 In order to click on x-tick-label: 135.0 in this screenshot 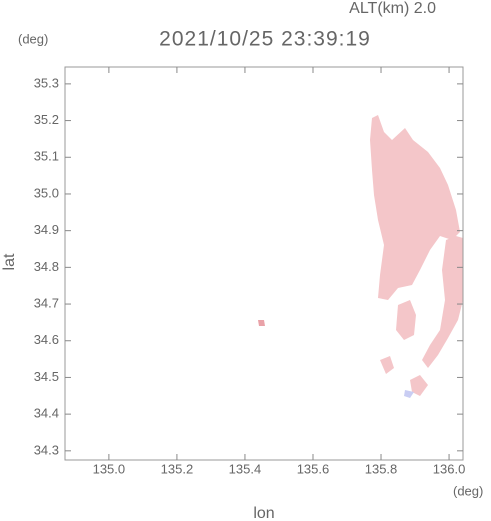, I will do `click(109, 468)`.